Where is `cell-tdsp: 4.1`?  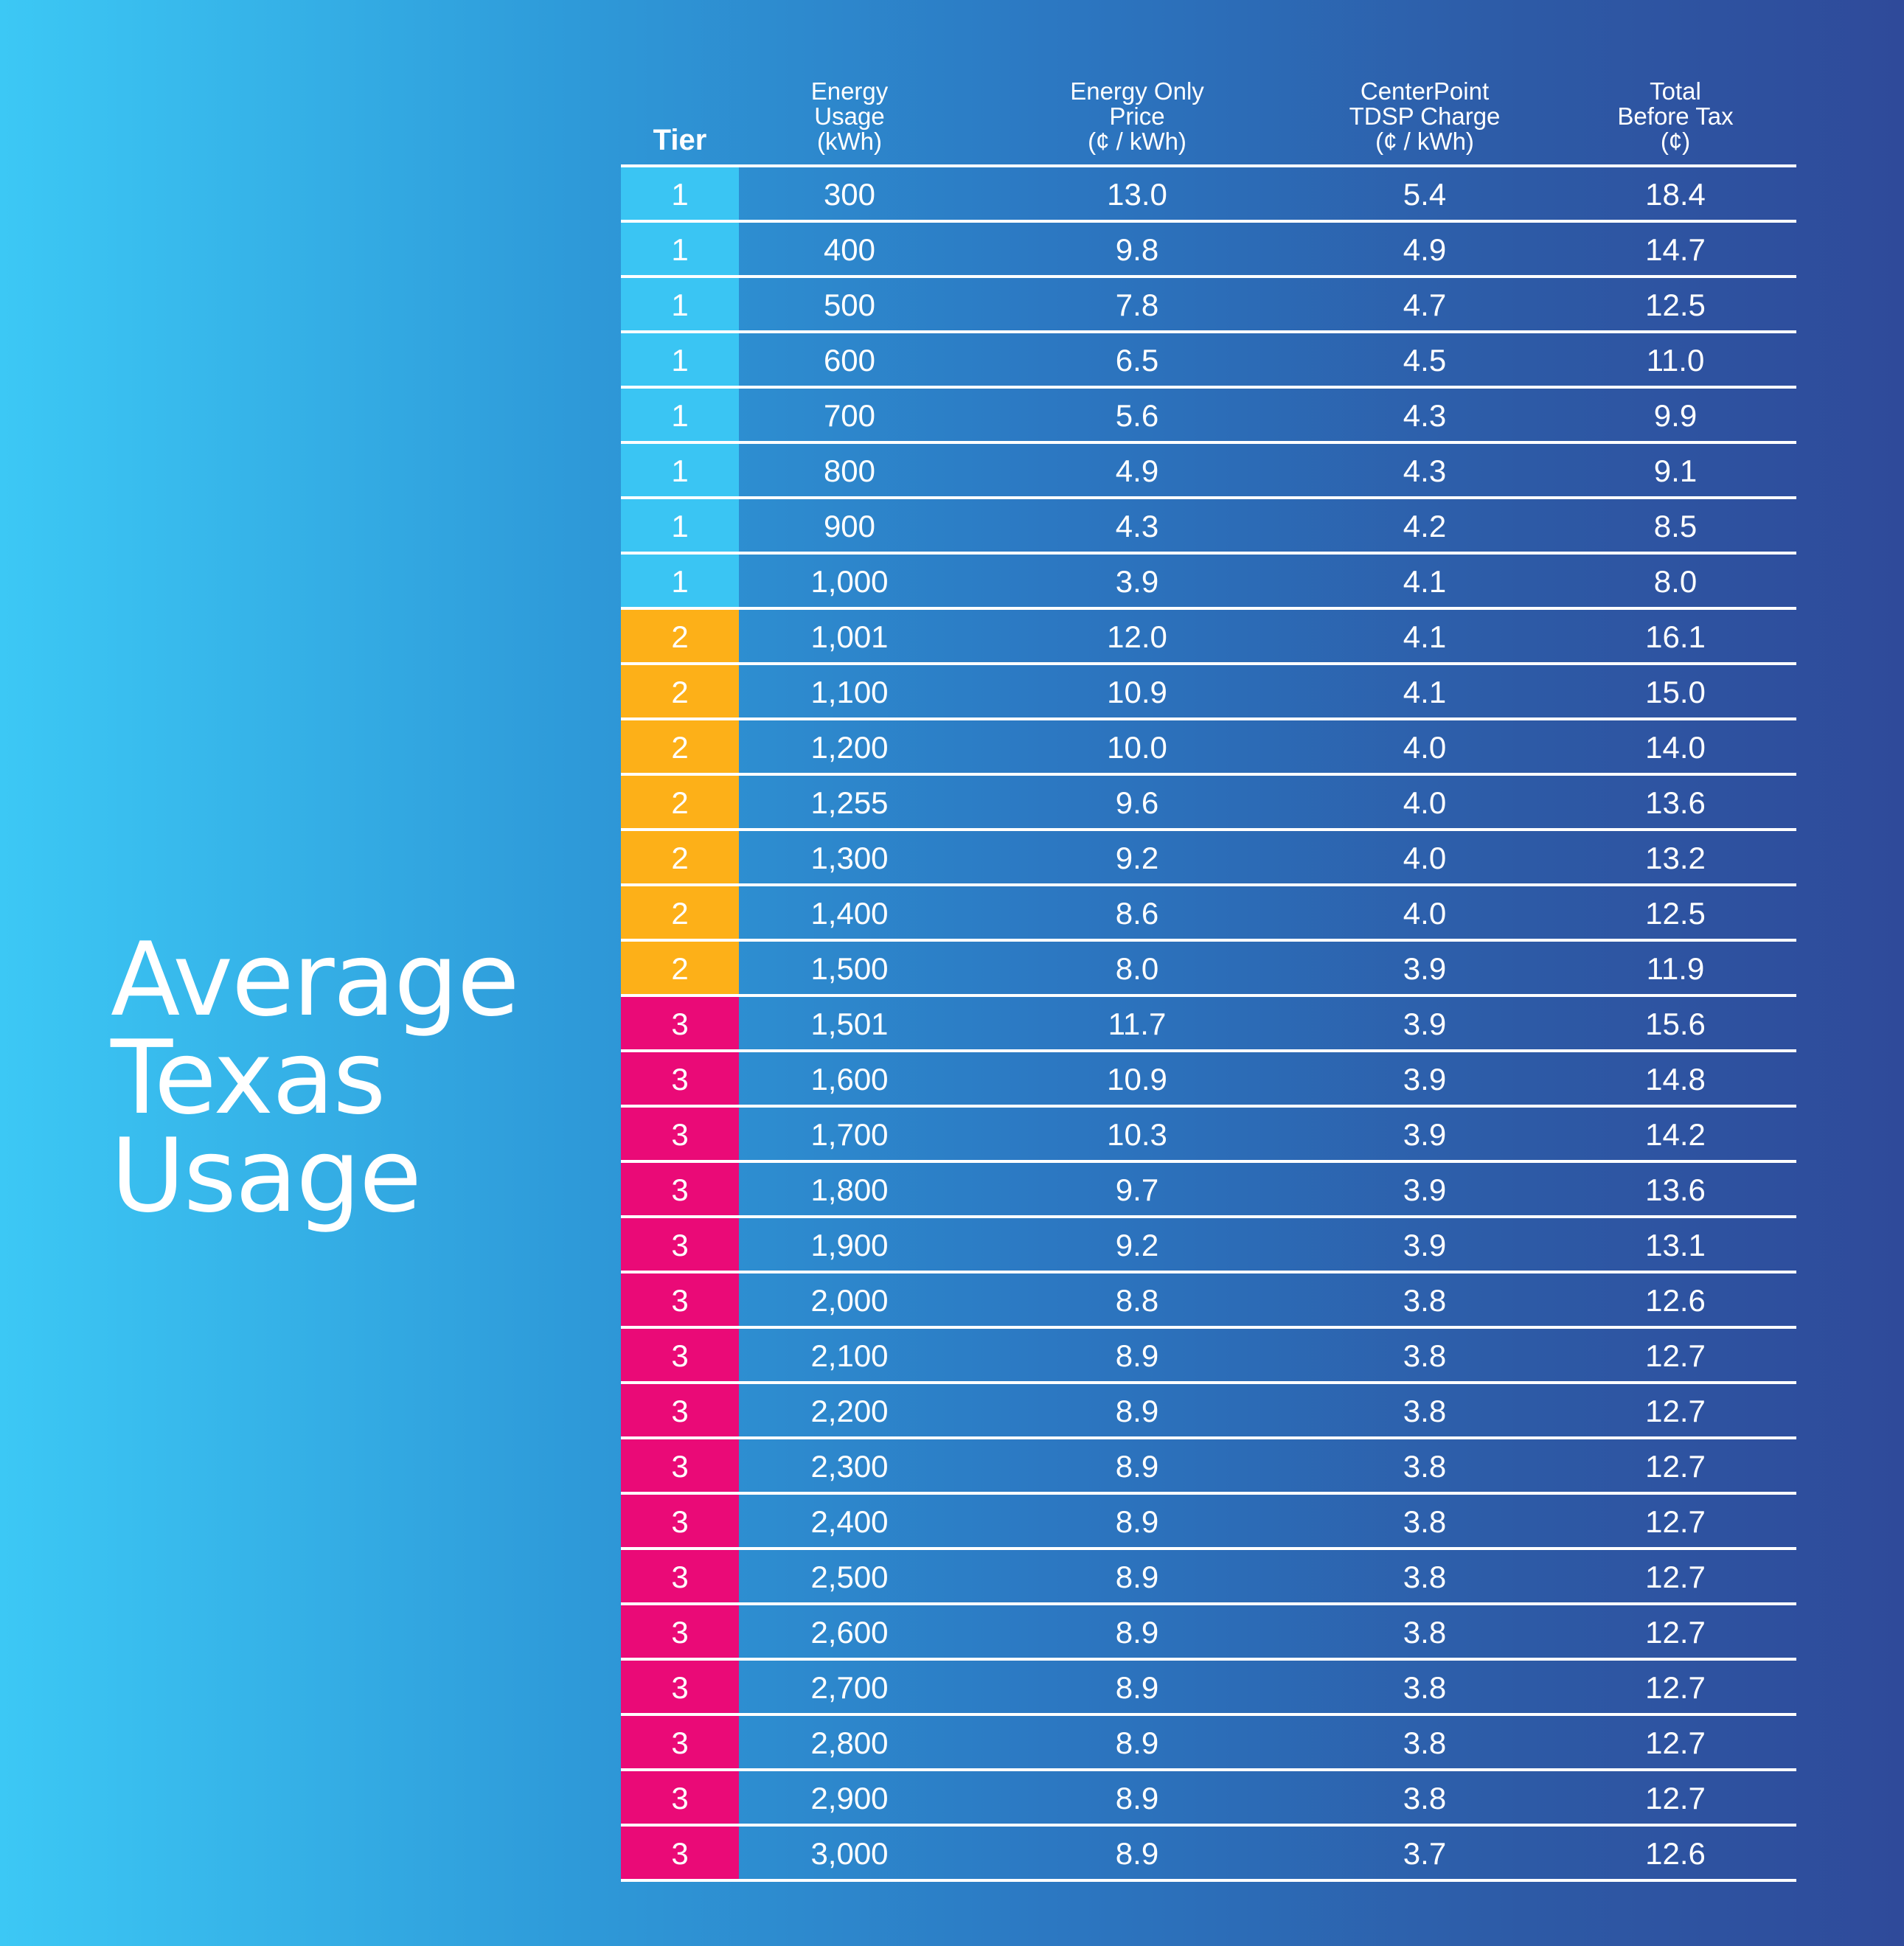 cell-tdsp: 4.1 is located at coordinates (1425, 692).